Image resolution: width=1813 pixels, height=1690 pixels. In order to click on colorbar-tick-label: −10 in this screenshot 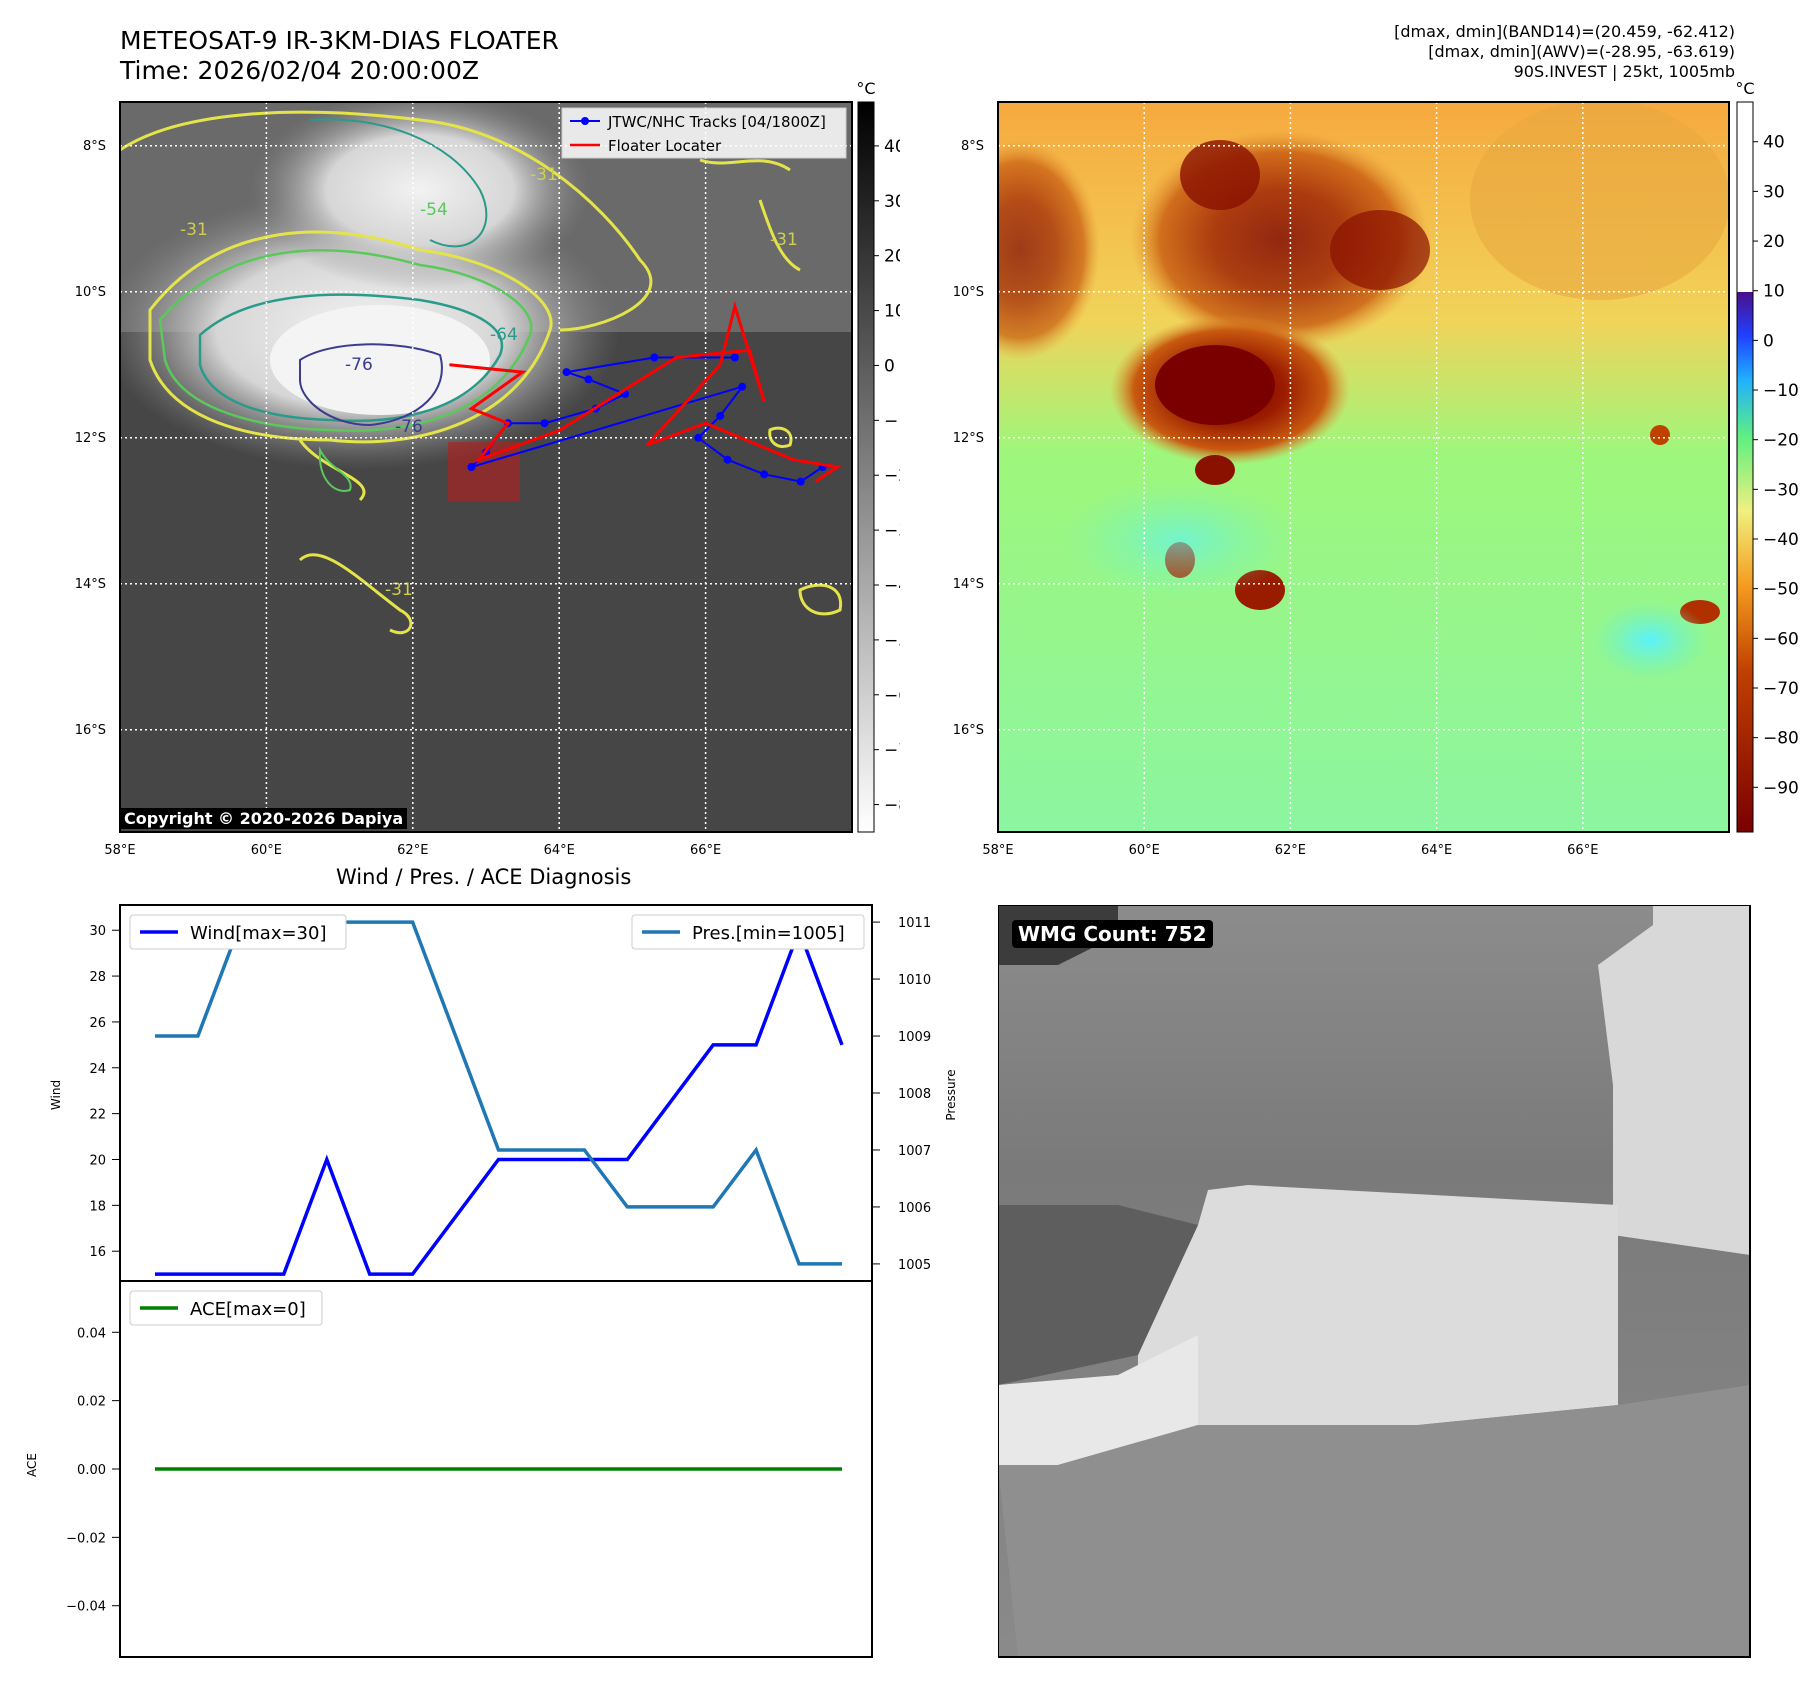, I will do `click(892, 421)`.